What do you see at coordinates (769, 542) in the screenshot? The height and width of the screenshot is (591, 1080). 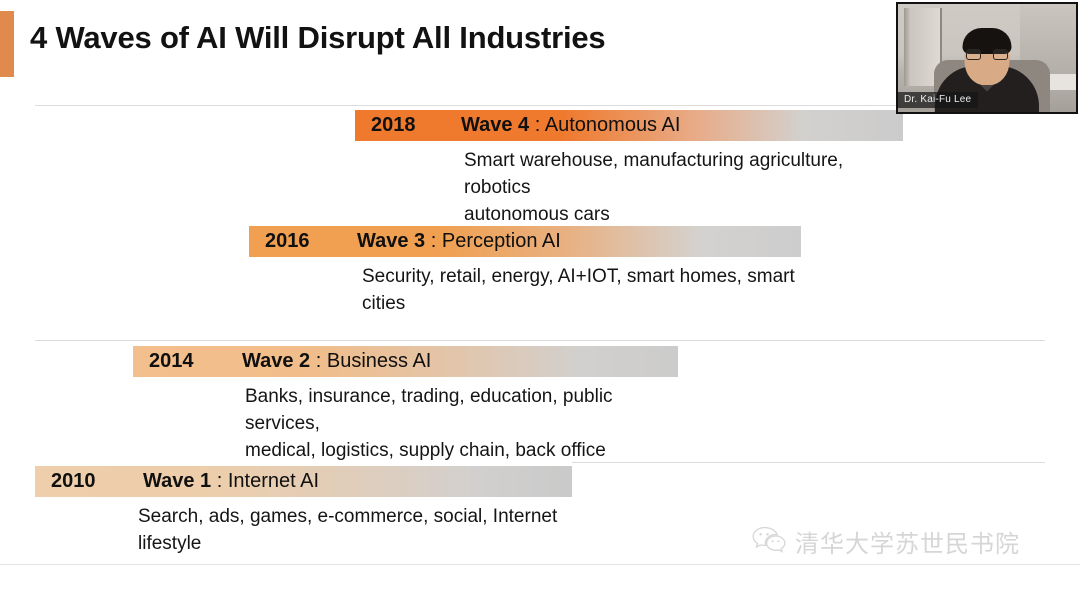 I see `wechat-icon` at bounding box center [769, 542].